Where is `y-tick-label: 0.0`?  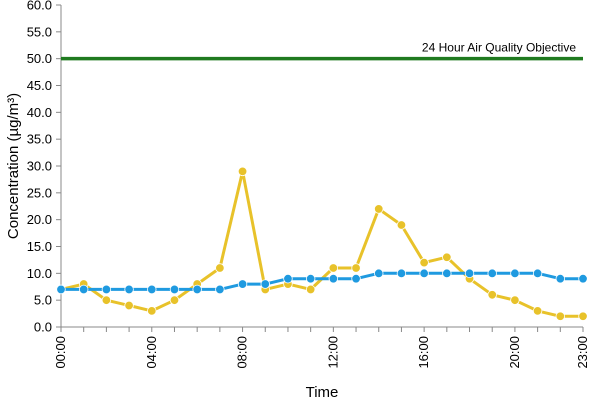 y-tick-label: 0.0 is located at coordinates (43, 327).